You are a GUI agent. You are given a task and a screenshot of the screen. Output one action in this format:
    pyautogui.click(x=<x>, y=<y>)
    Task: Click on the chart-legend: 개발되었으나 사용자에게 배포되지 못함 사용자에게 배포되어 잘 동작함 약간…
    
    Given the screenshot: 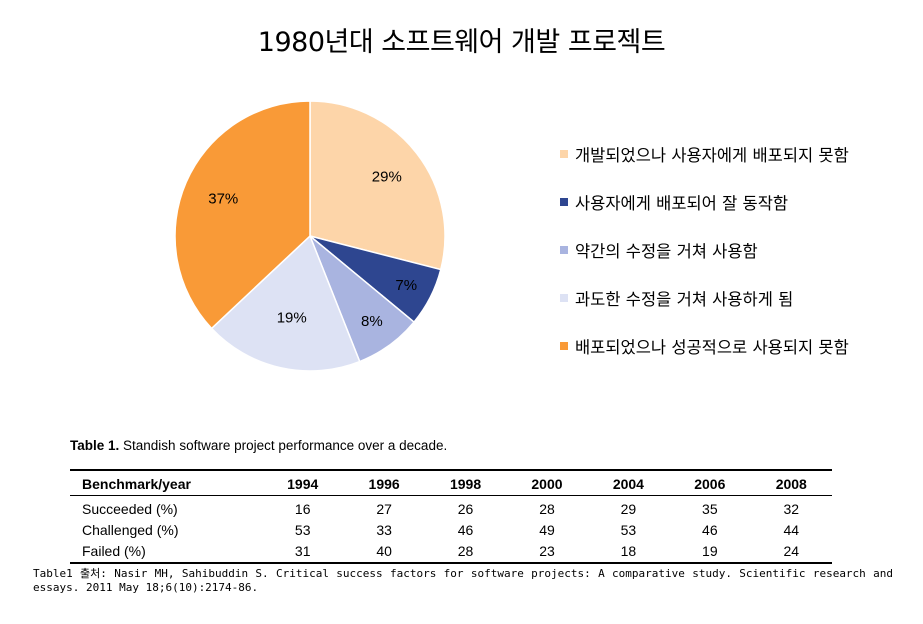 What is the action you would take?
    pyautogui.click(x=737, y=250)
    